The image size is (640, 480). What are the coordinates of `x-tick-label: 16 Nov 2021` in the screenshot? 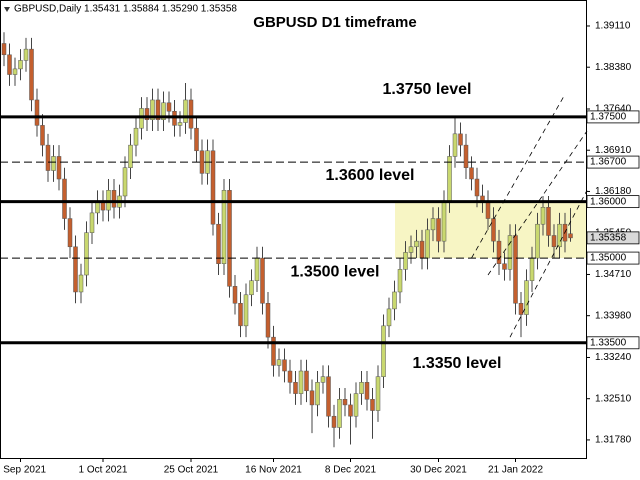 It's located at (273, 470).